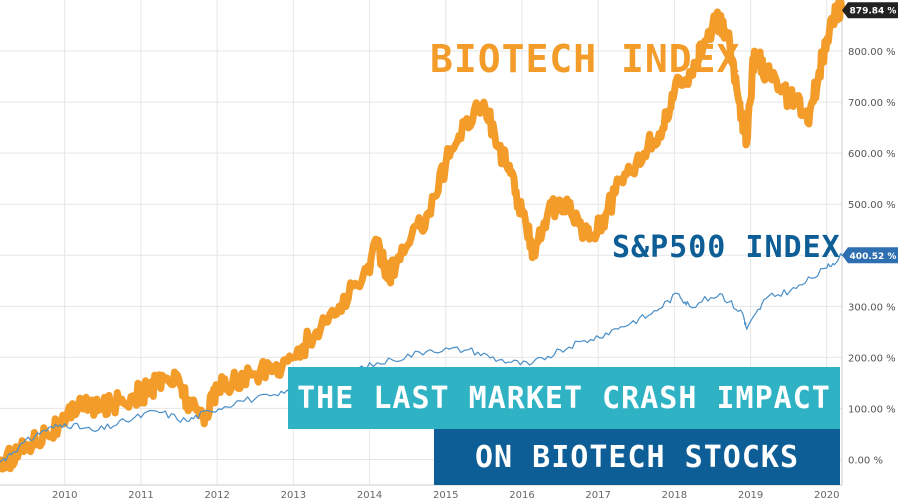 The height and width of the screenshot is (500, 900). I want to click on x-tick-label: 2011, so click(140, 495).